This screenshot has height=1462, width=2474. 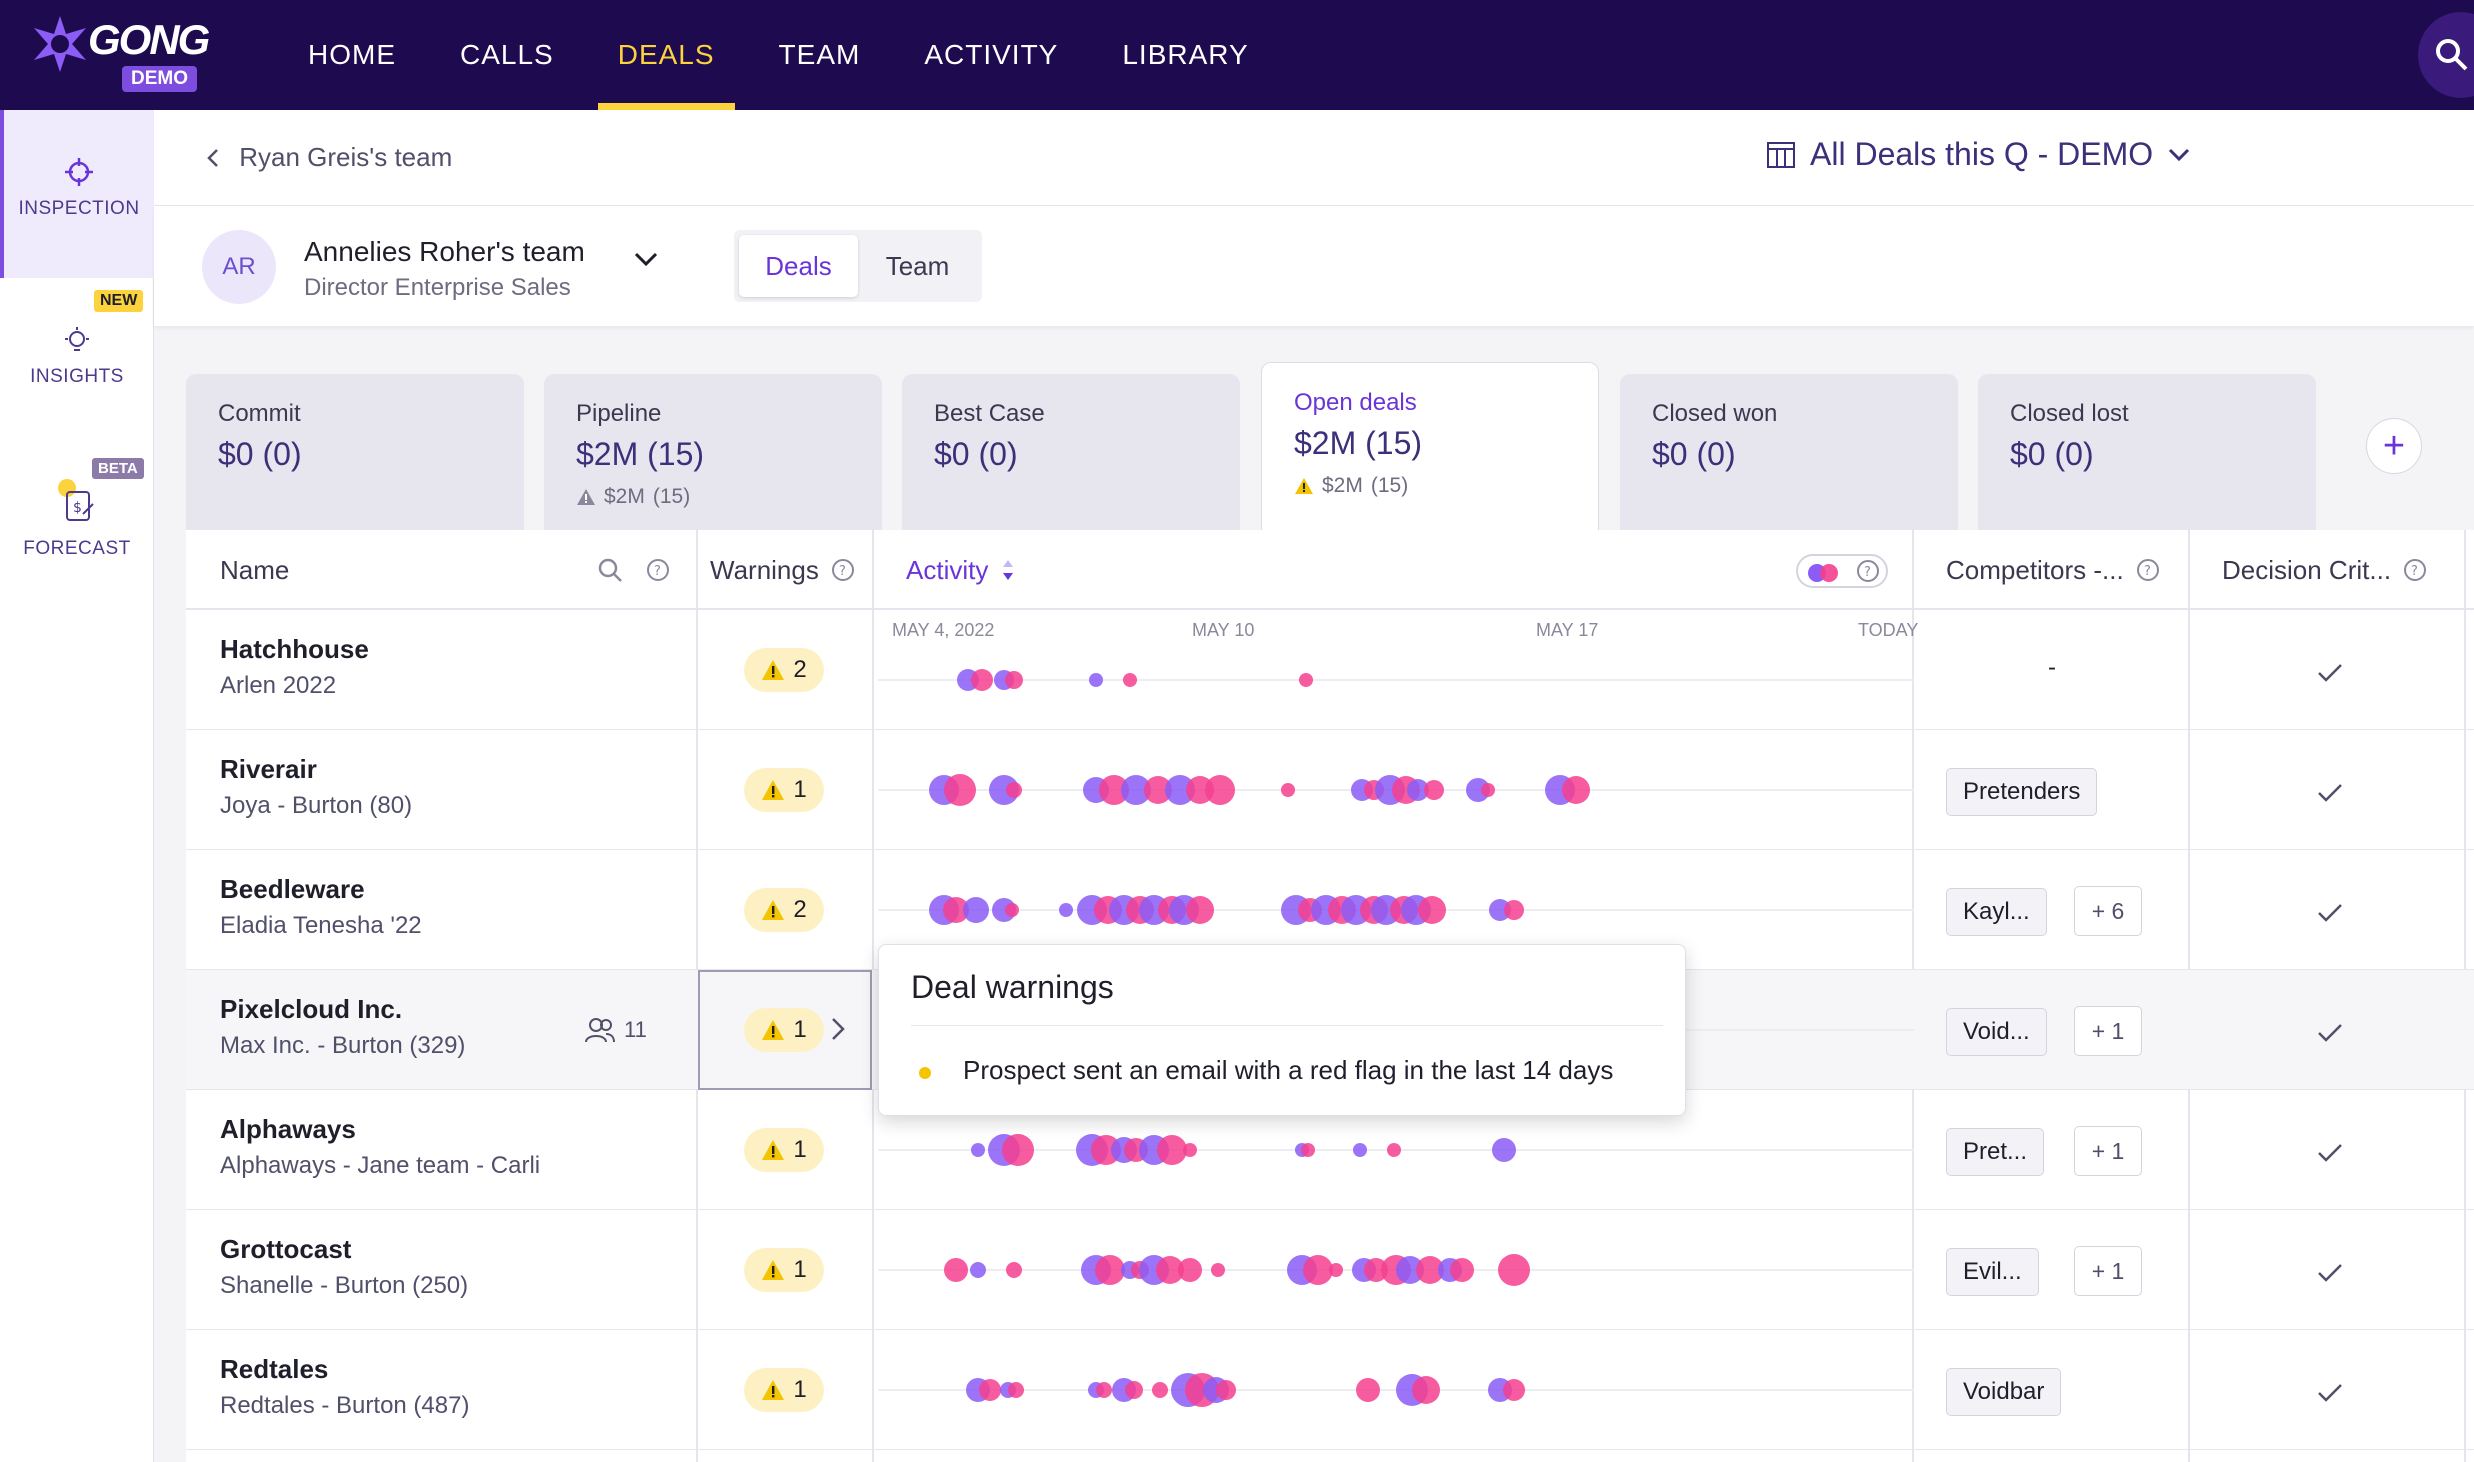 What do you see at coordinates (444, 251) in the screenshot?
I see `team-name: Annelies Roher's team` at bounding box center [444, 251].